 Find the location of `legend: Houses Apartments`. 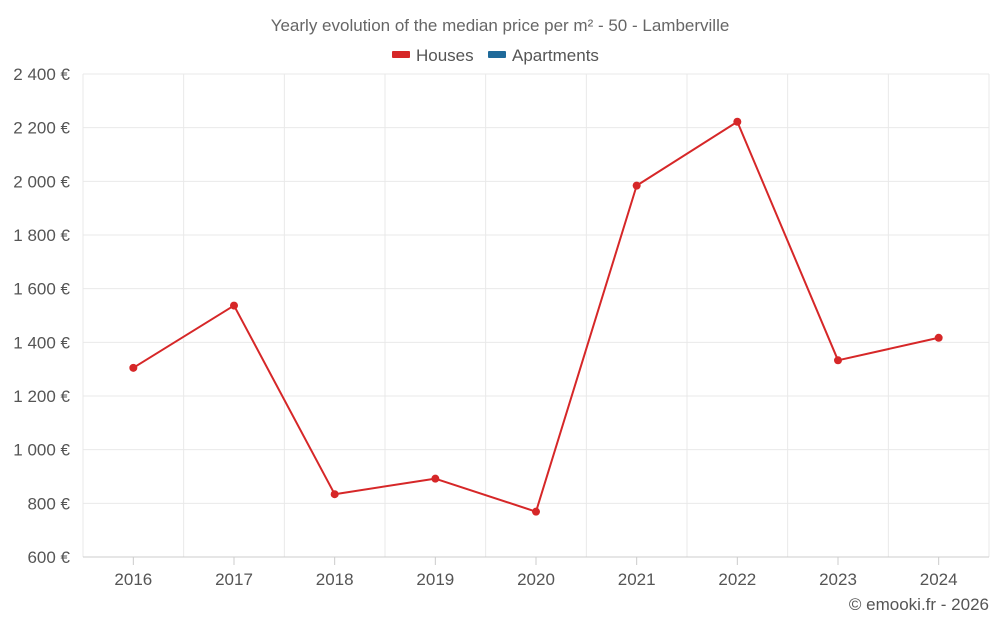

legend: Houses Apartments is located at coordinates (495, 55).